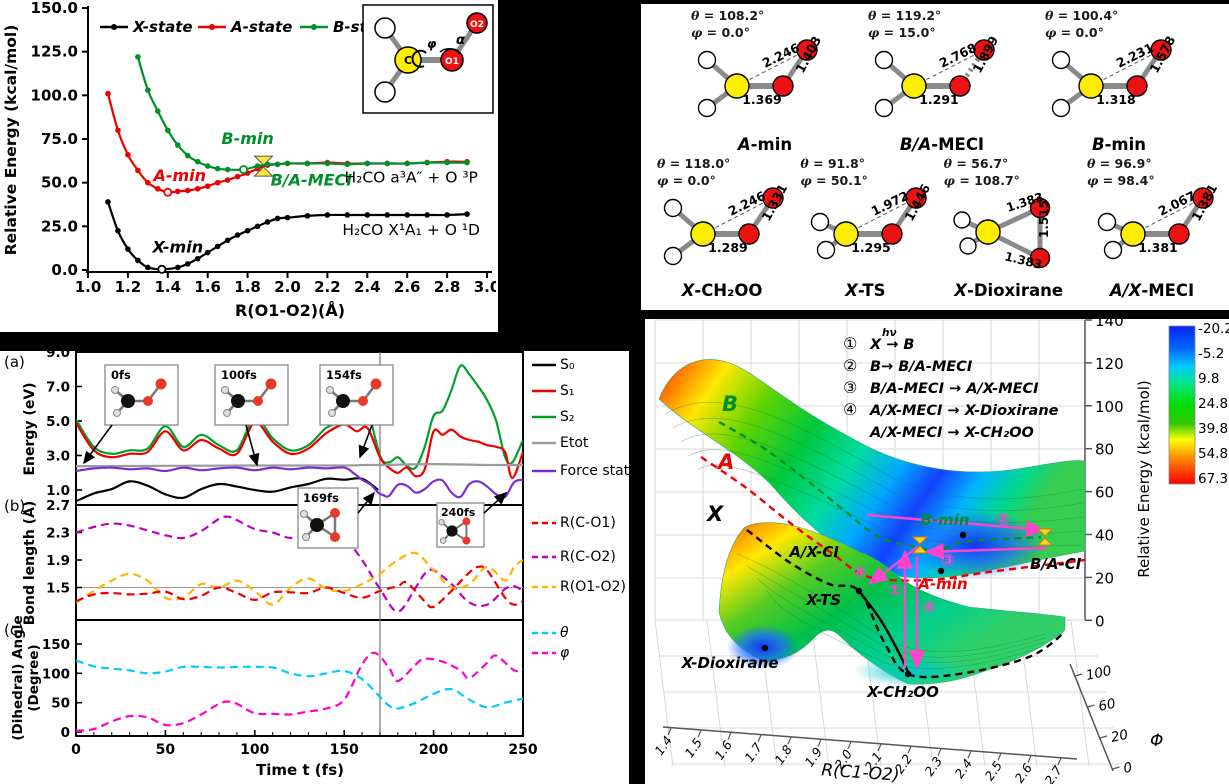 The image size is (1229, 784). I want to click on legend-label: R(C-O2), so click(588, 557).